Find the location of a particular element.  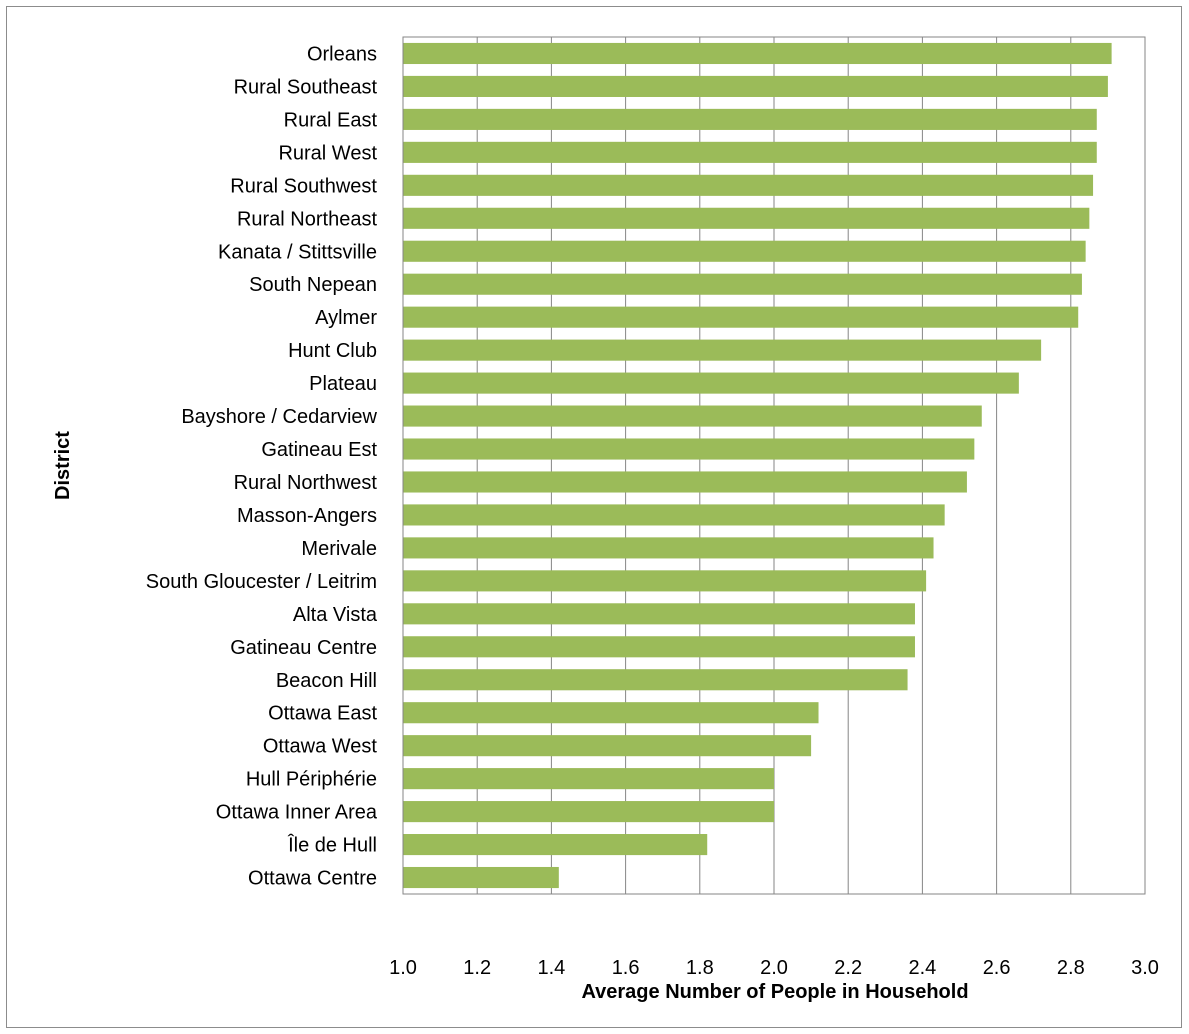

x-tick-labels: 1.0 1.2 1.4 1.6 1.8 2.0 2.2 2.4 2.6 2.8 3.0 is located at coordinates (774, 968).